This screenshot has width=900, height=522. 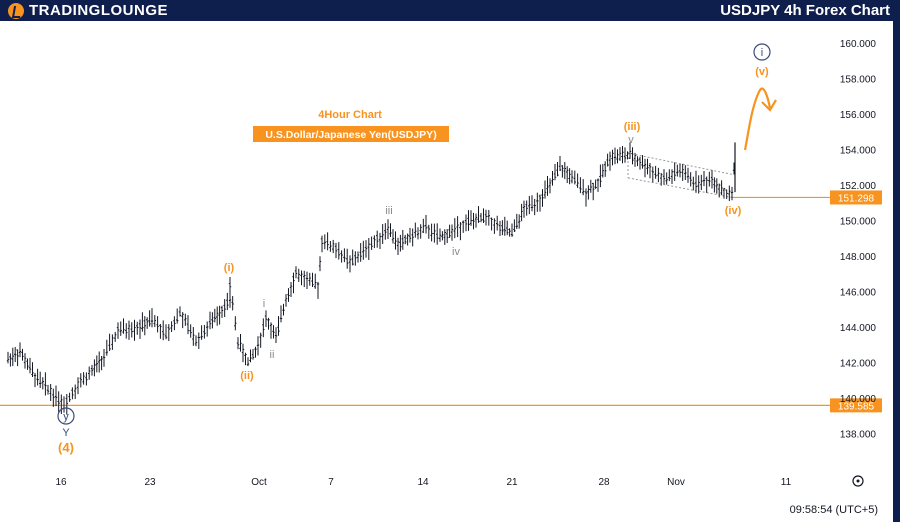 I want to click on right-edge, so click(x=896, y=271).